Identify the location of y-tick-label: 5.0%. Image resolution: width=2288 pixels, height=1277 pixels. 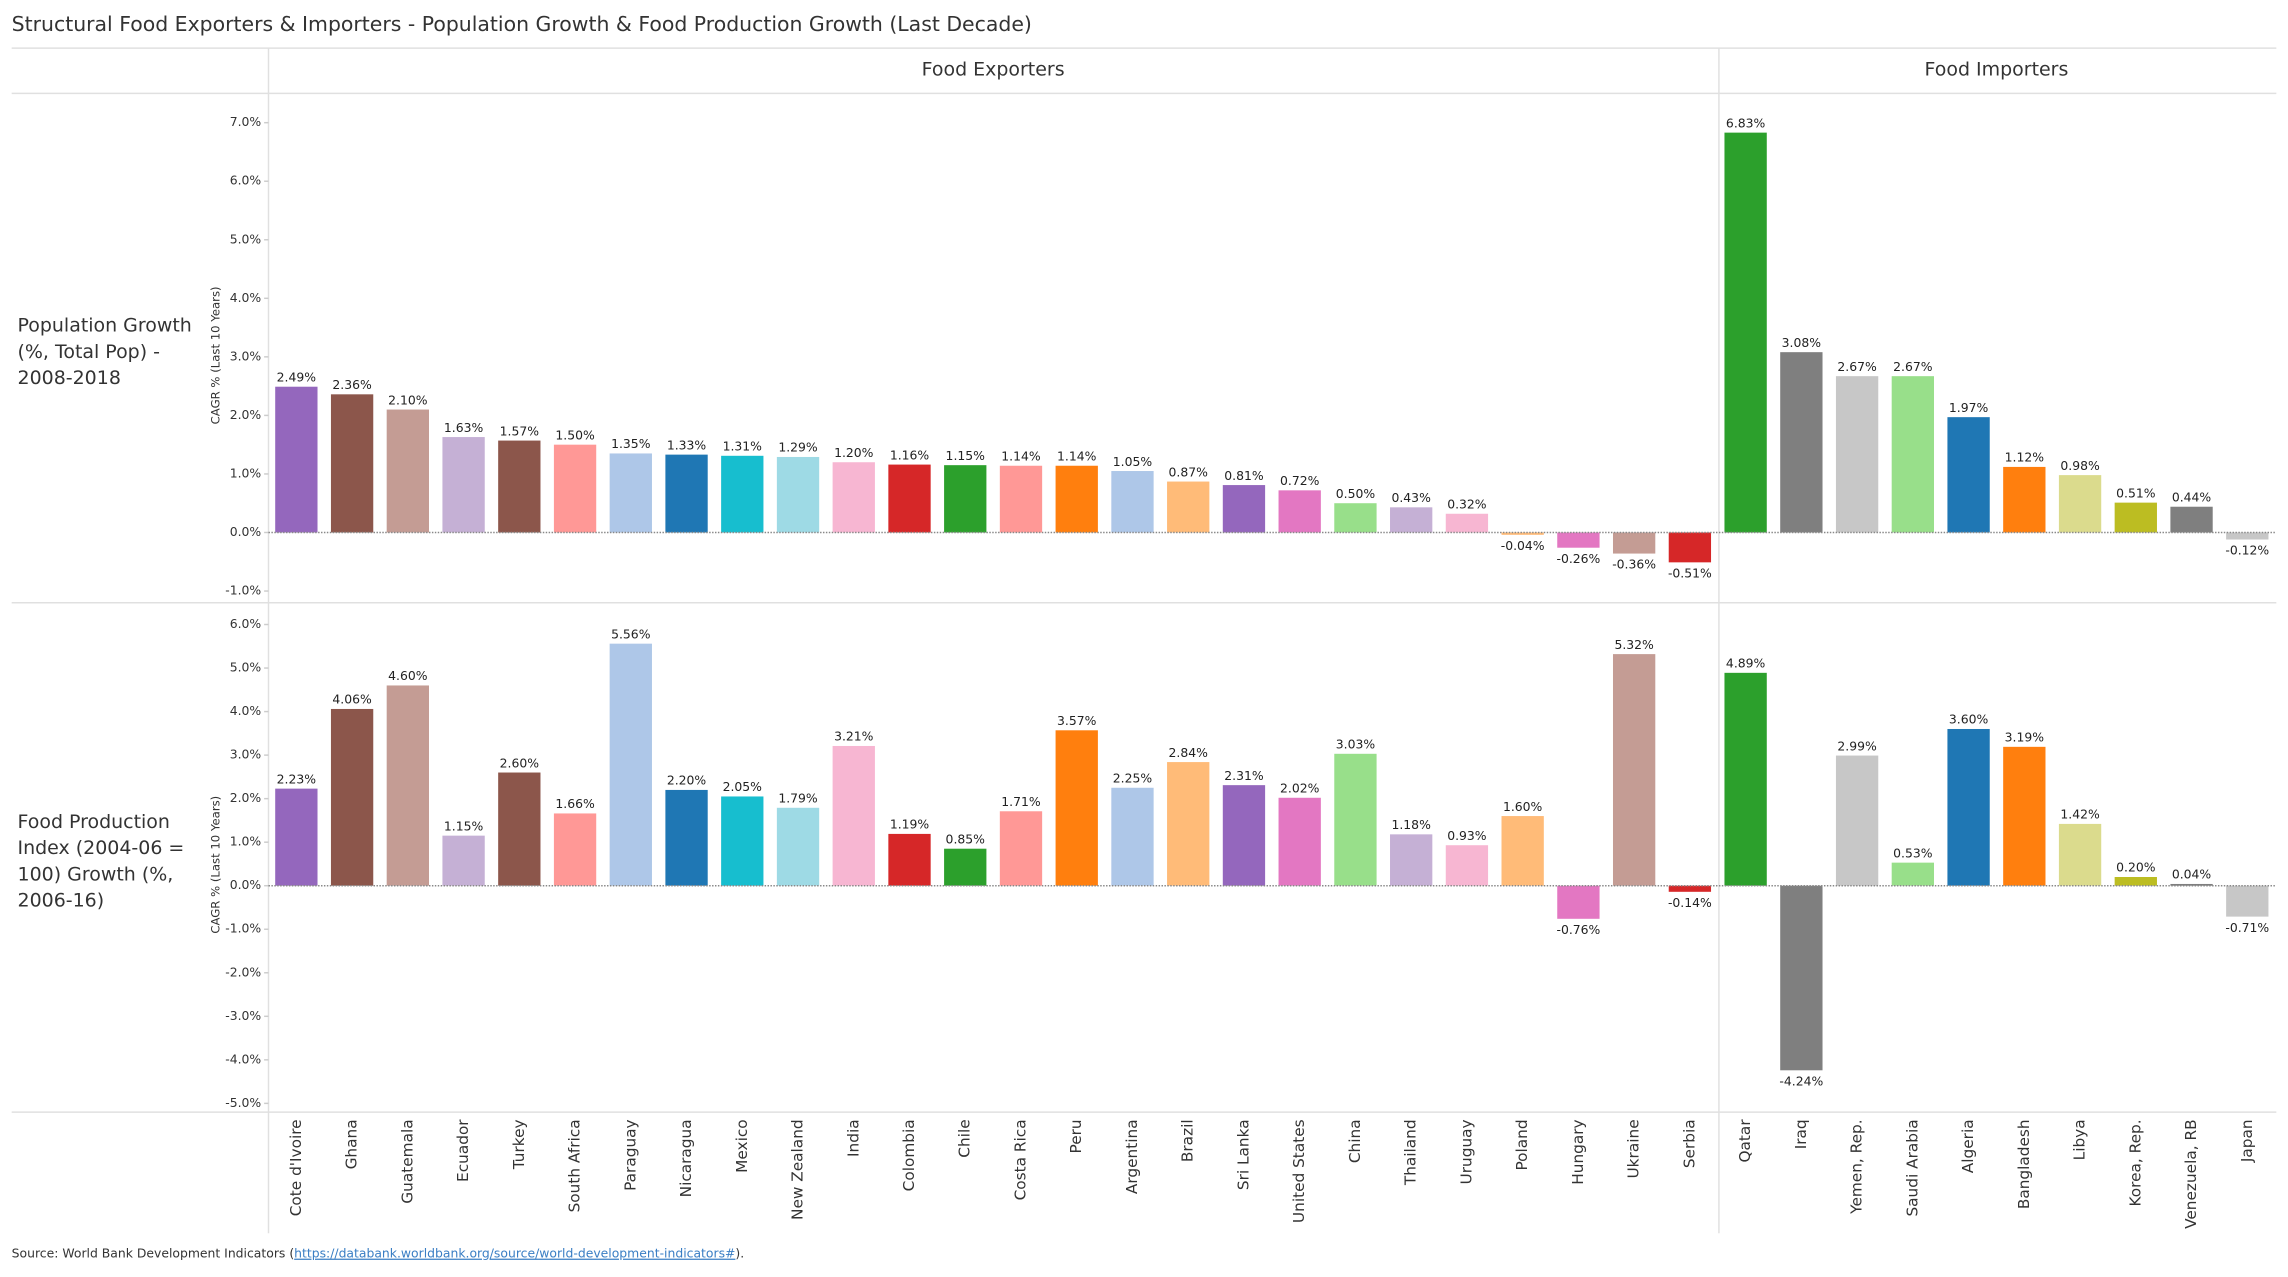
(246, 667).